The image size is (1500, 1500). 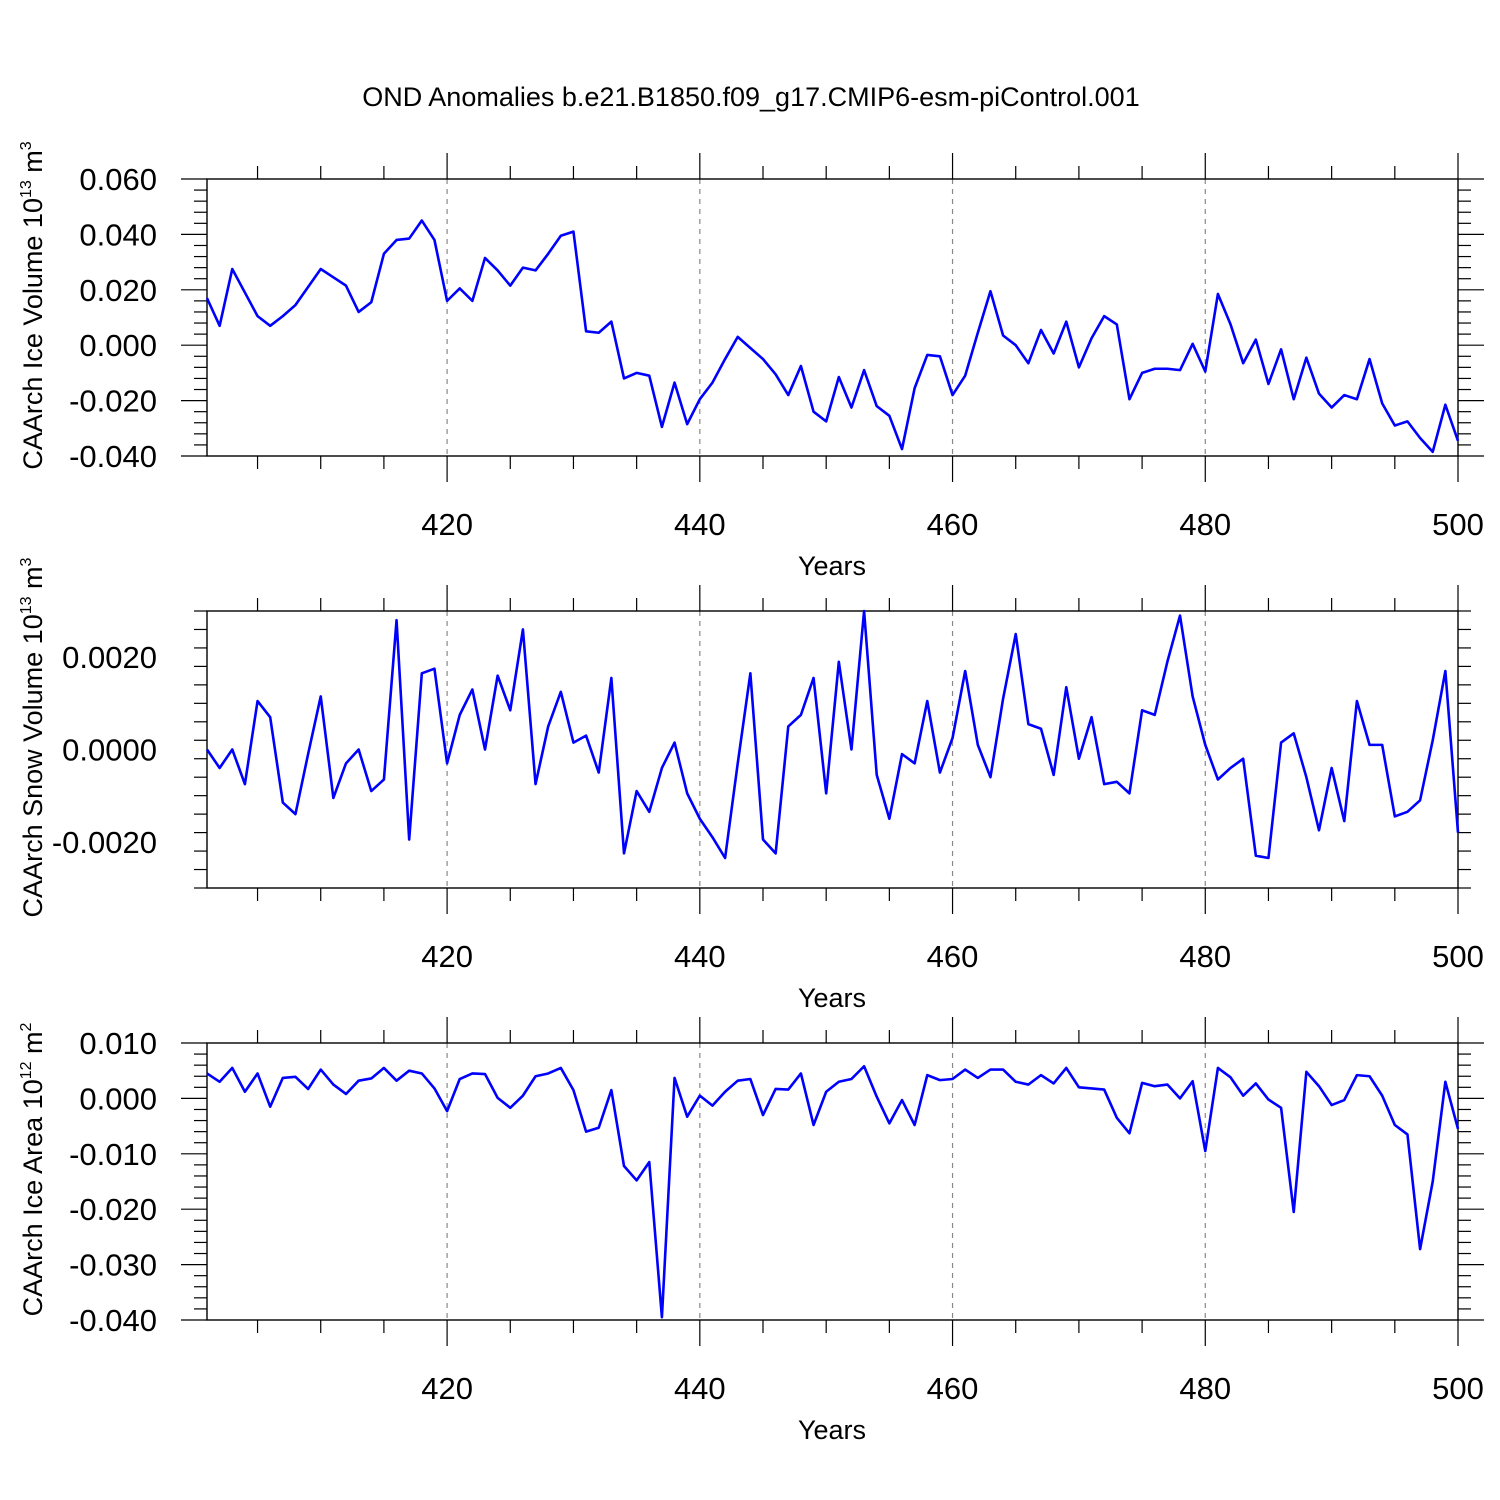 What do you see at coordinates (118, 234) in the screenshot?
I see `y-tick-label: 0.040` at bounding box center [118, 234].